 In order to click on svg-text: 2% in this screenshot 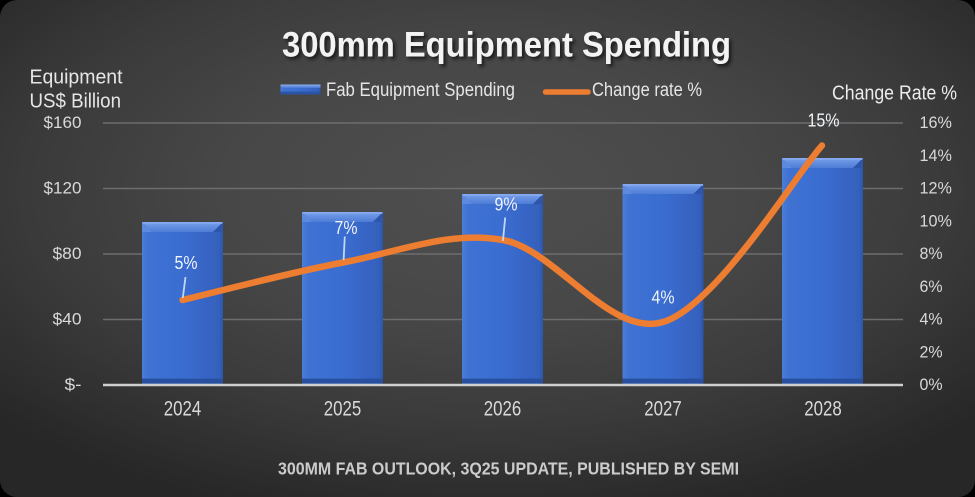, I will do `click(931, 351)`.